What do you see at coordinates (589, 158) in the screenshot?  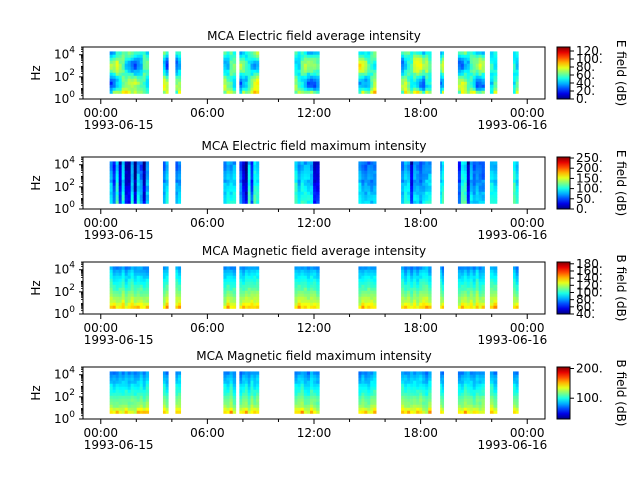 I see `colorbar-tick-label: 250.` at bounding box center [589, 158].